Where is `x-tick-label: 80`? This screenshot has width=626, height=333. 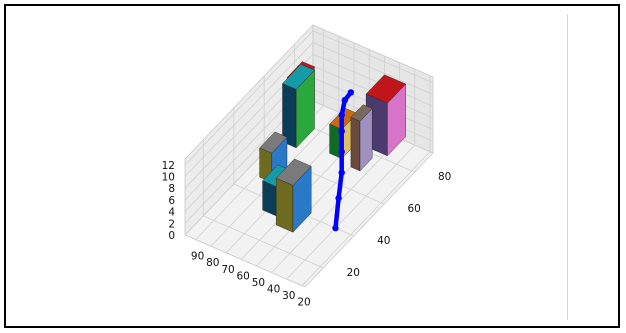
x-tick-label: 80 is located at coordinates (212, 263).